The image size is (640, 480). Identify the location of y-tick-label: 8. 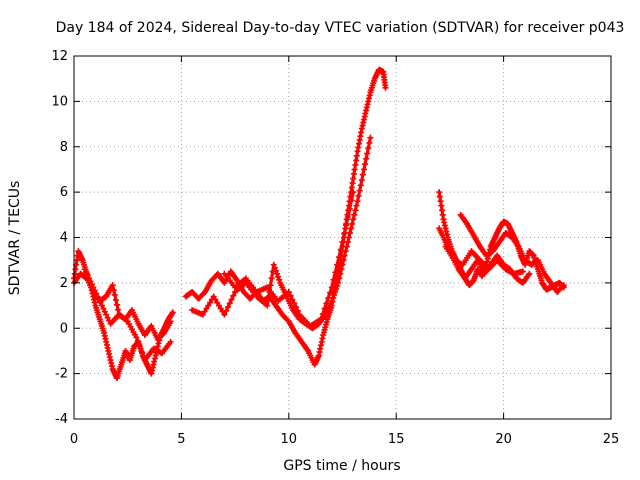
(64, 147).